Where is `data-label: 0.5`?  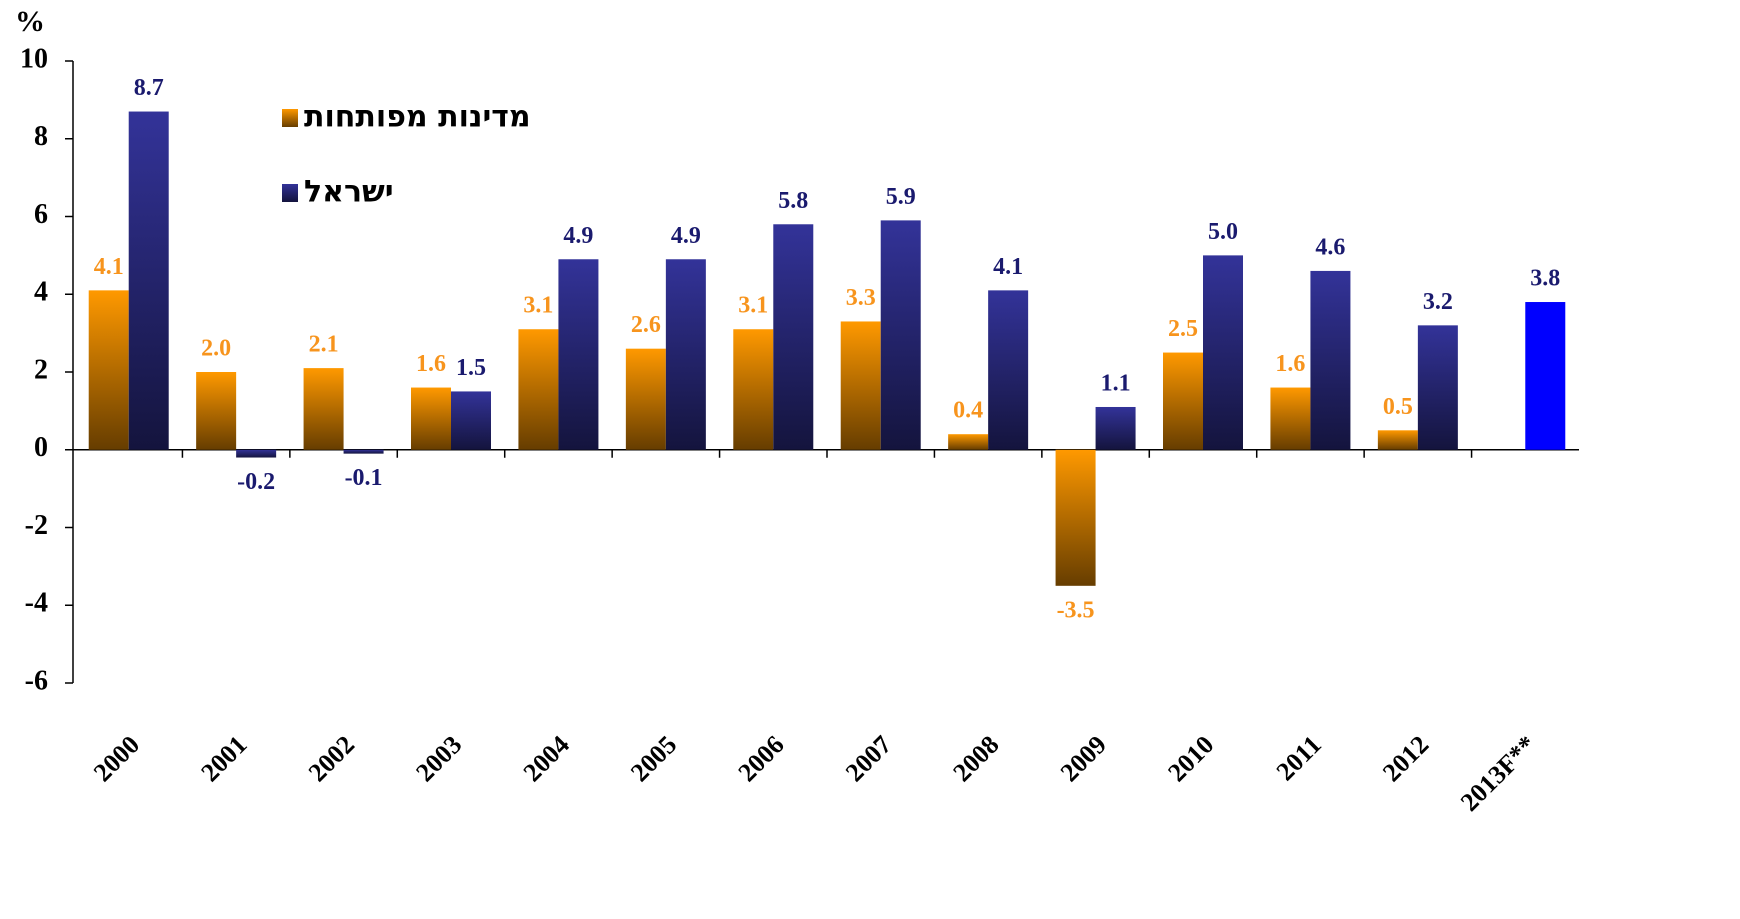 data-label: 0.5 is located at coordinates (1398, 407).